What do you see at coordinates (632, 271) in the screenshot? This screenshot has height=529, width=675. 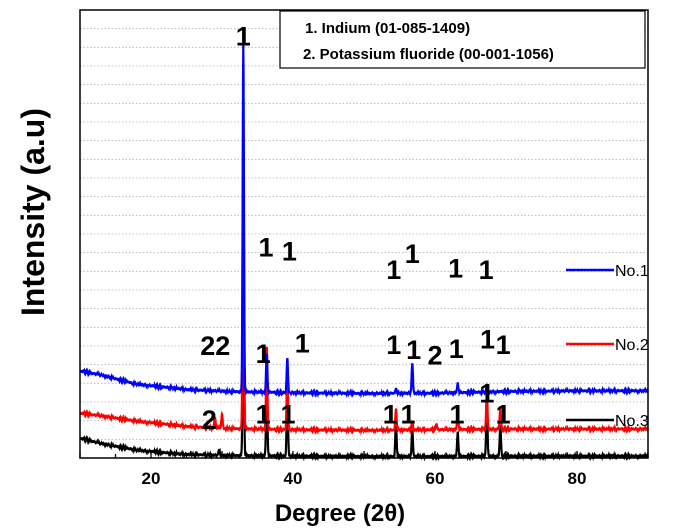 I see `legend-label: No.1` at bounding box center [632, 271].